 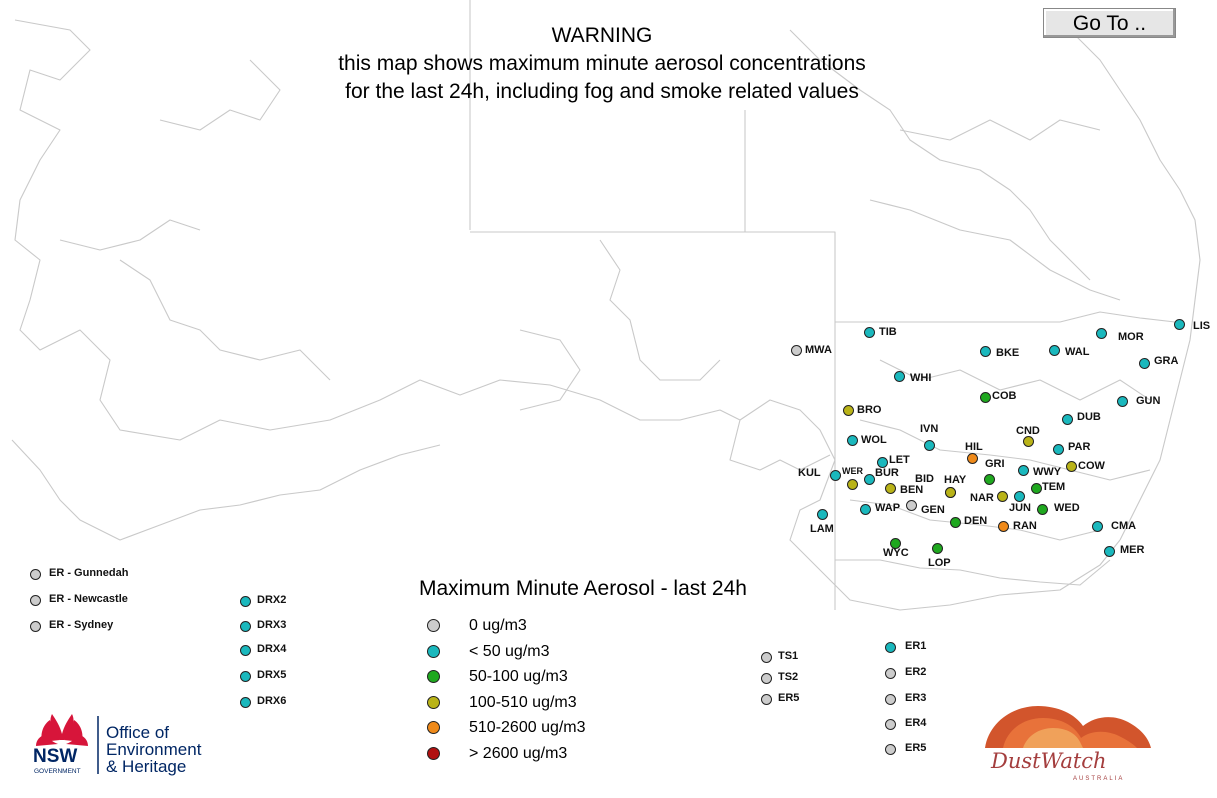 What do you see at coordinates (518, 676) in the screenshot?
I see `legend-label: 50-100 ug/m3` at bounding box center [518, 676].